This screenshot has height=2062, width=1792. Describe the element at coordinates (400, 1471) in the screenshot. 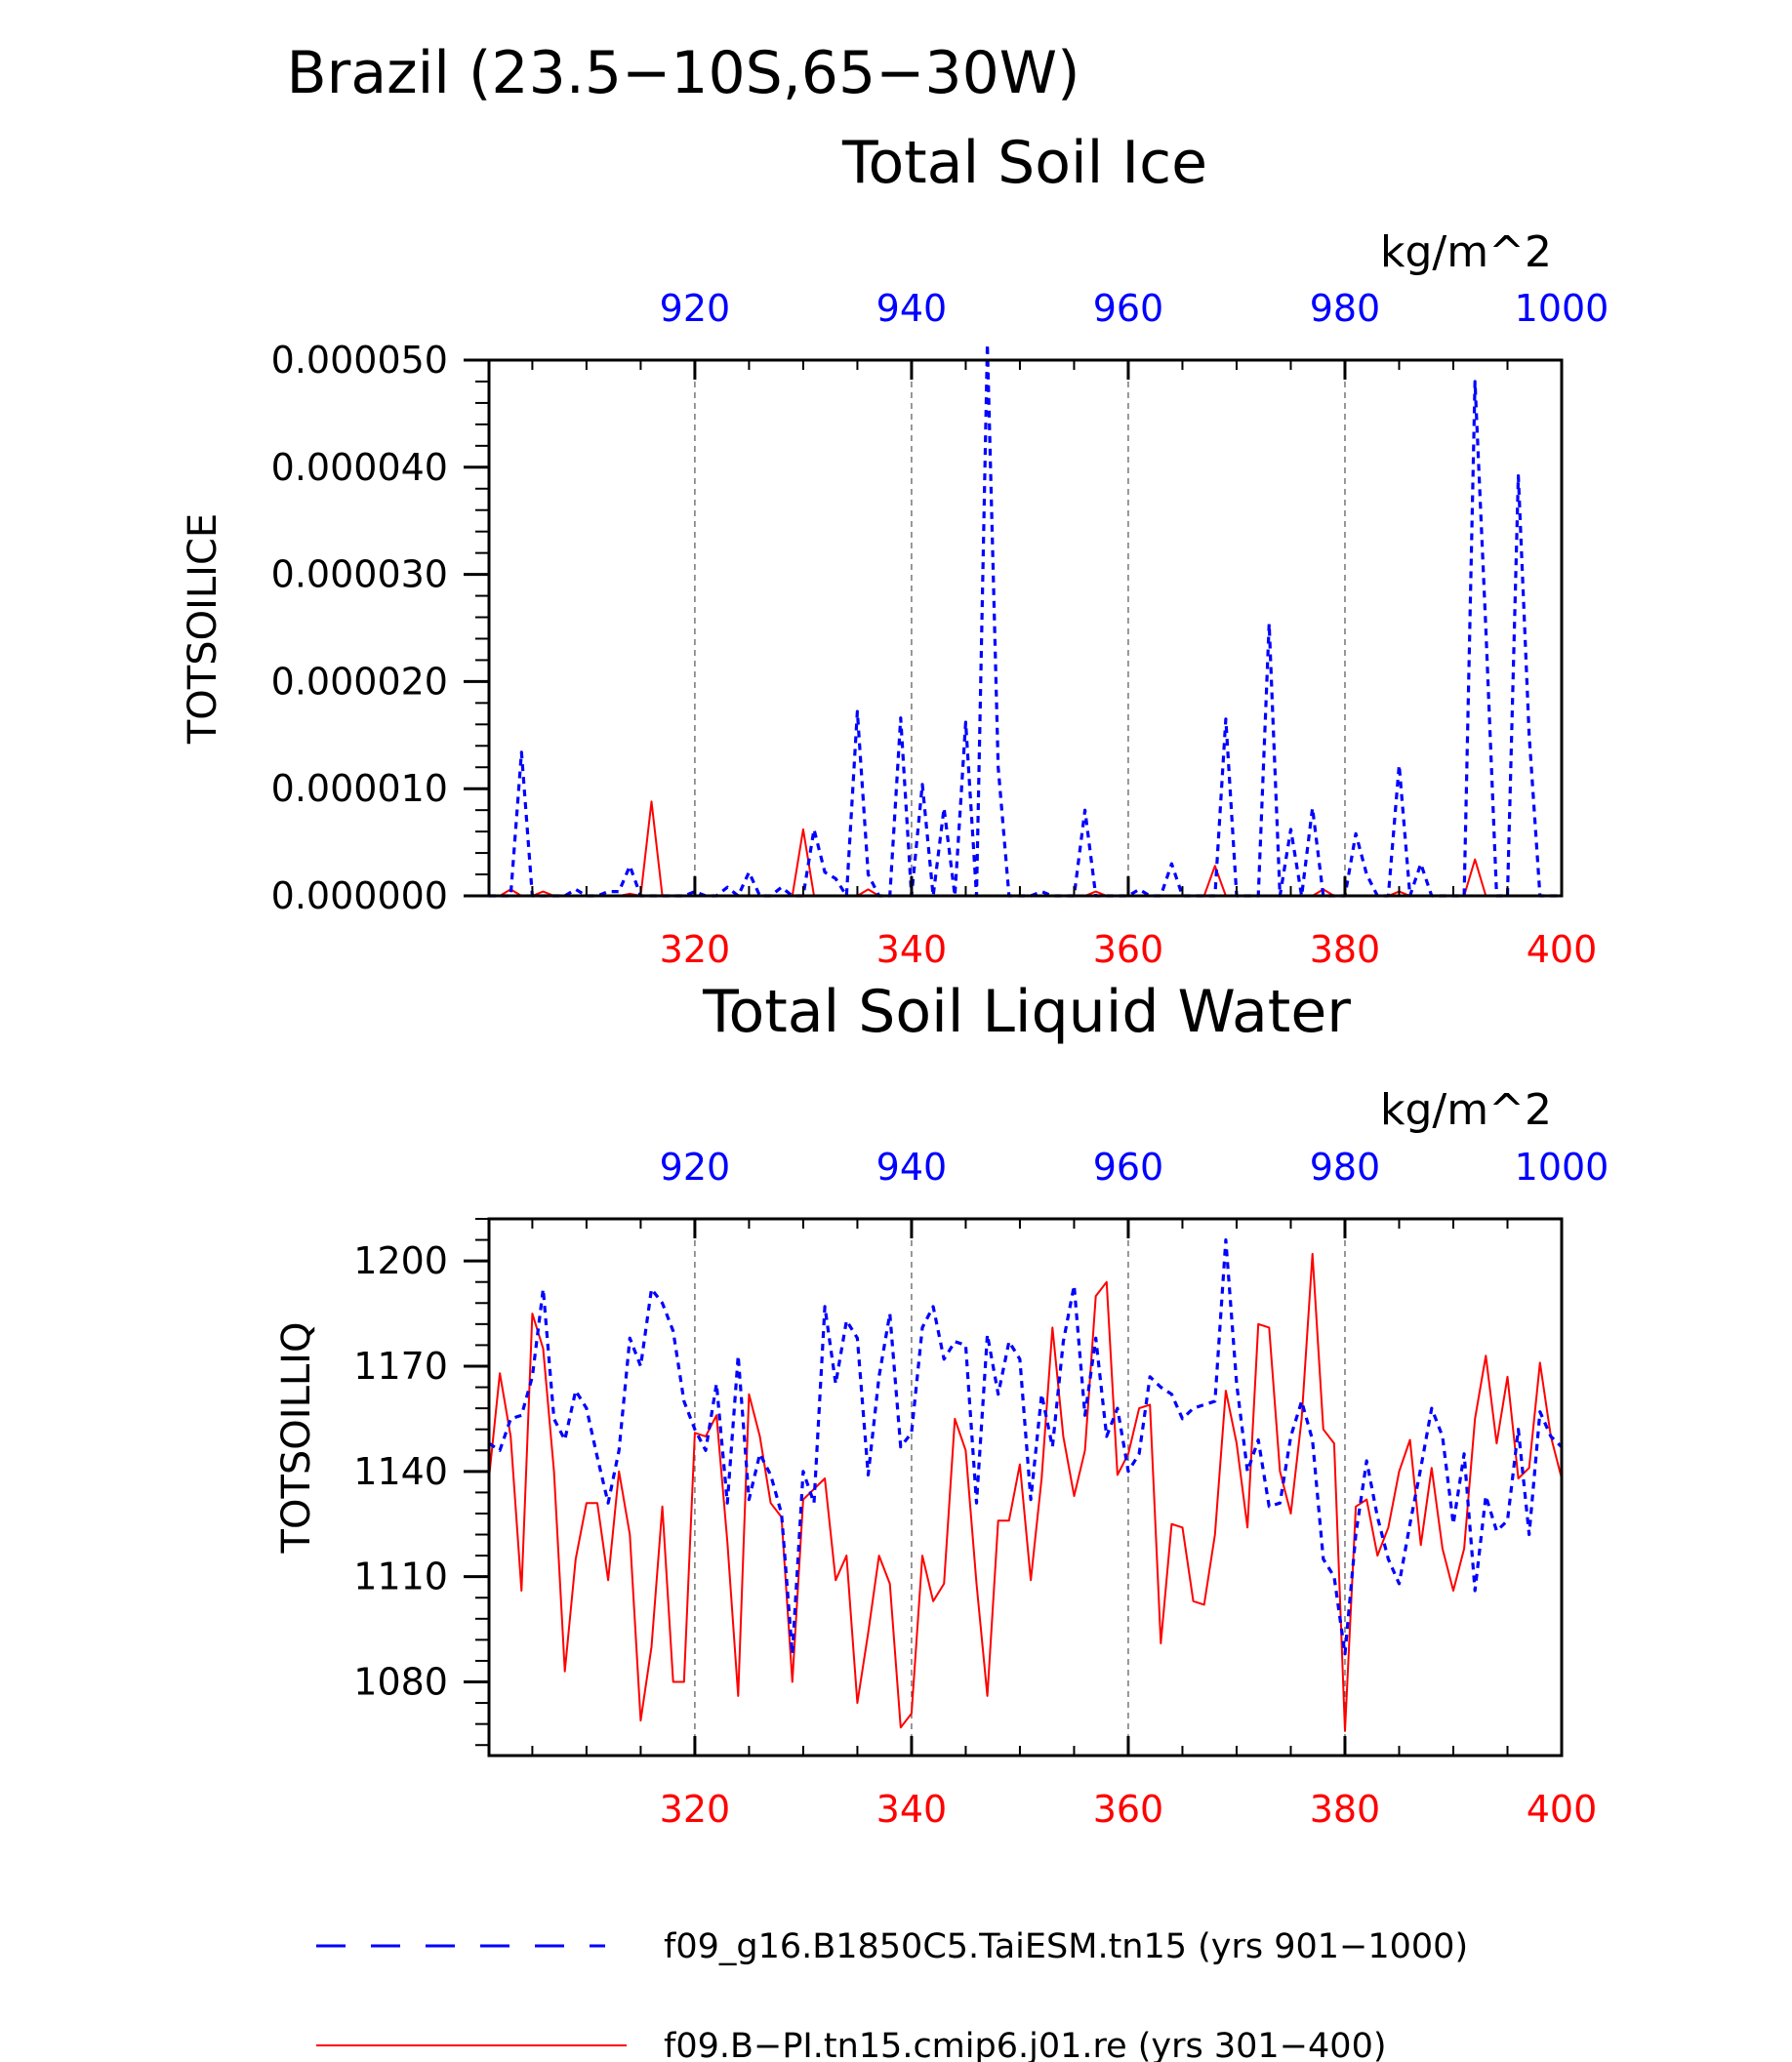

I see `y-tick-label: 1140` at that location.